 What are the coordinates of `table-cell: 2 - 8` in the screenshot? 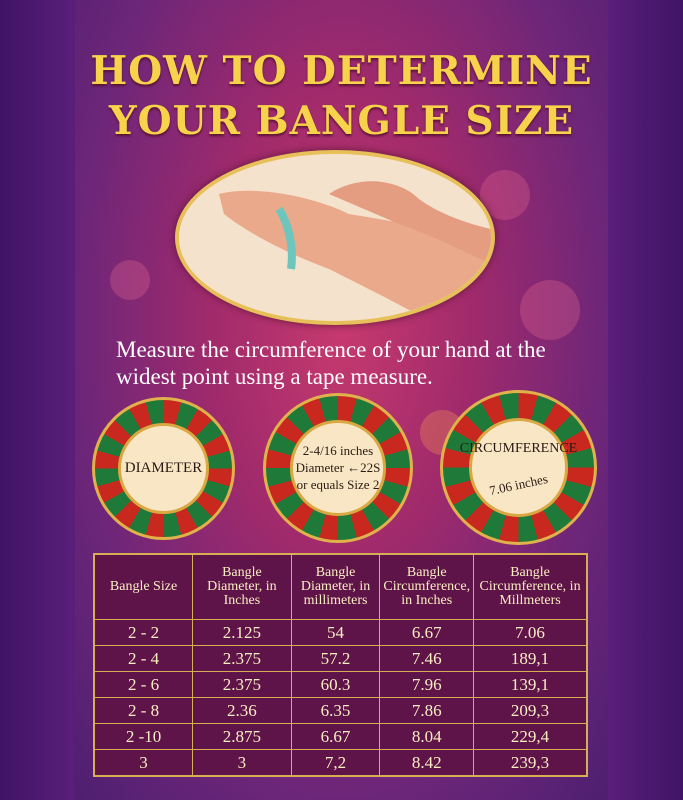 It's located at (143, 710).